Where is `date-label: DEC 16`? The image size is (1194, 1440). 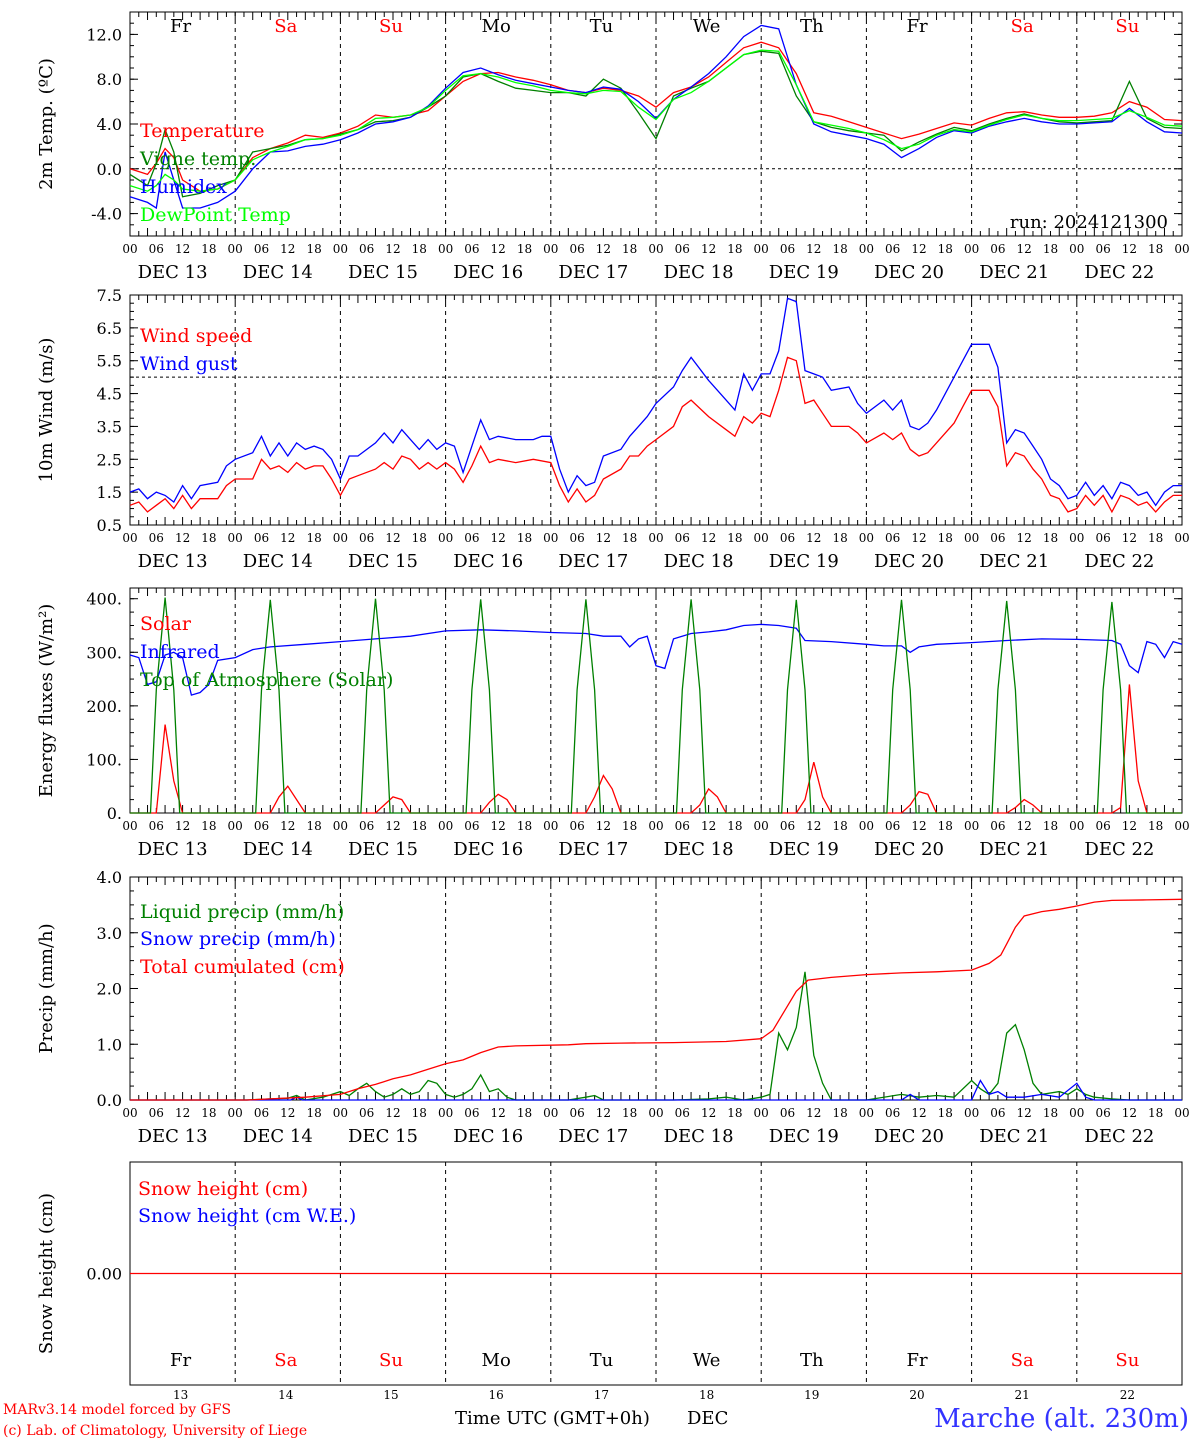
date-label: DEC 16 is located at coordinates (488, 849).